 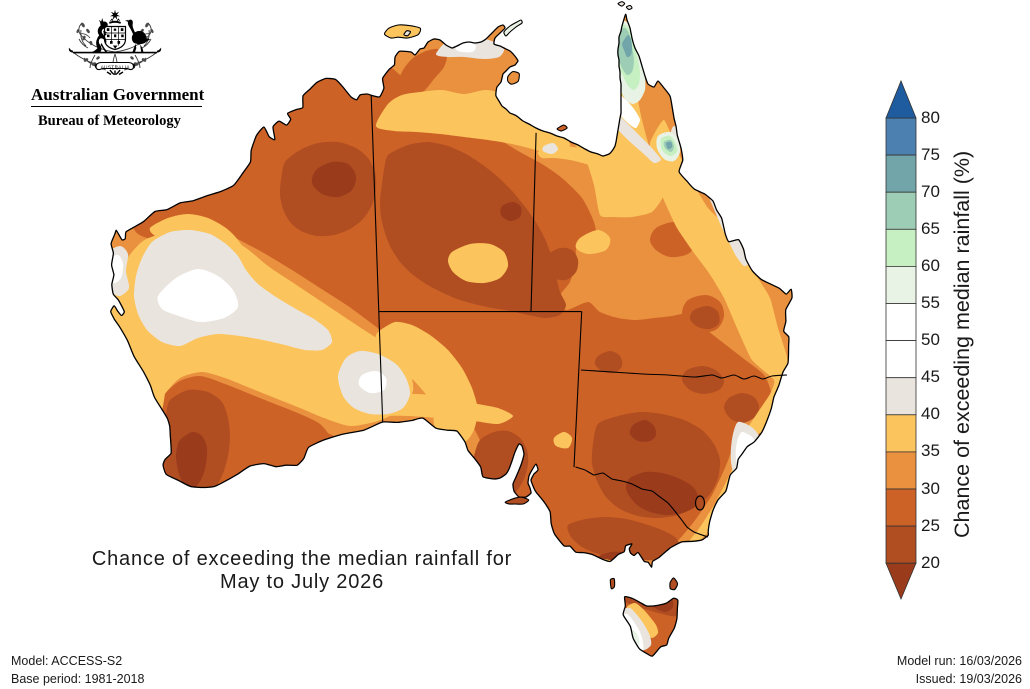 I want to click on svg-text: AUSTRALIA, so click(x=116, y=67).